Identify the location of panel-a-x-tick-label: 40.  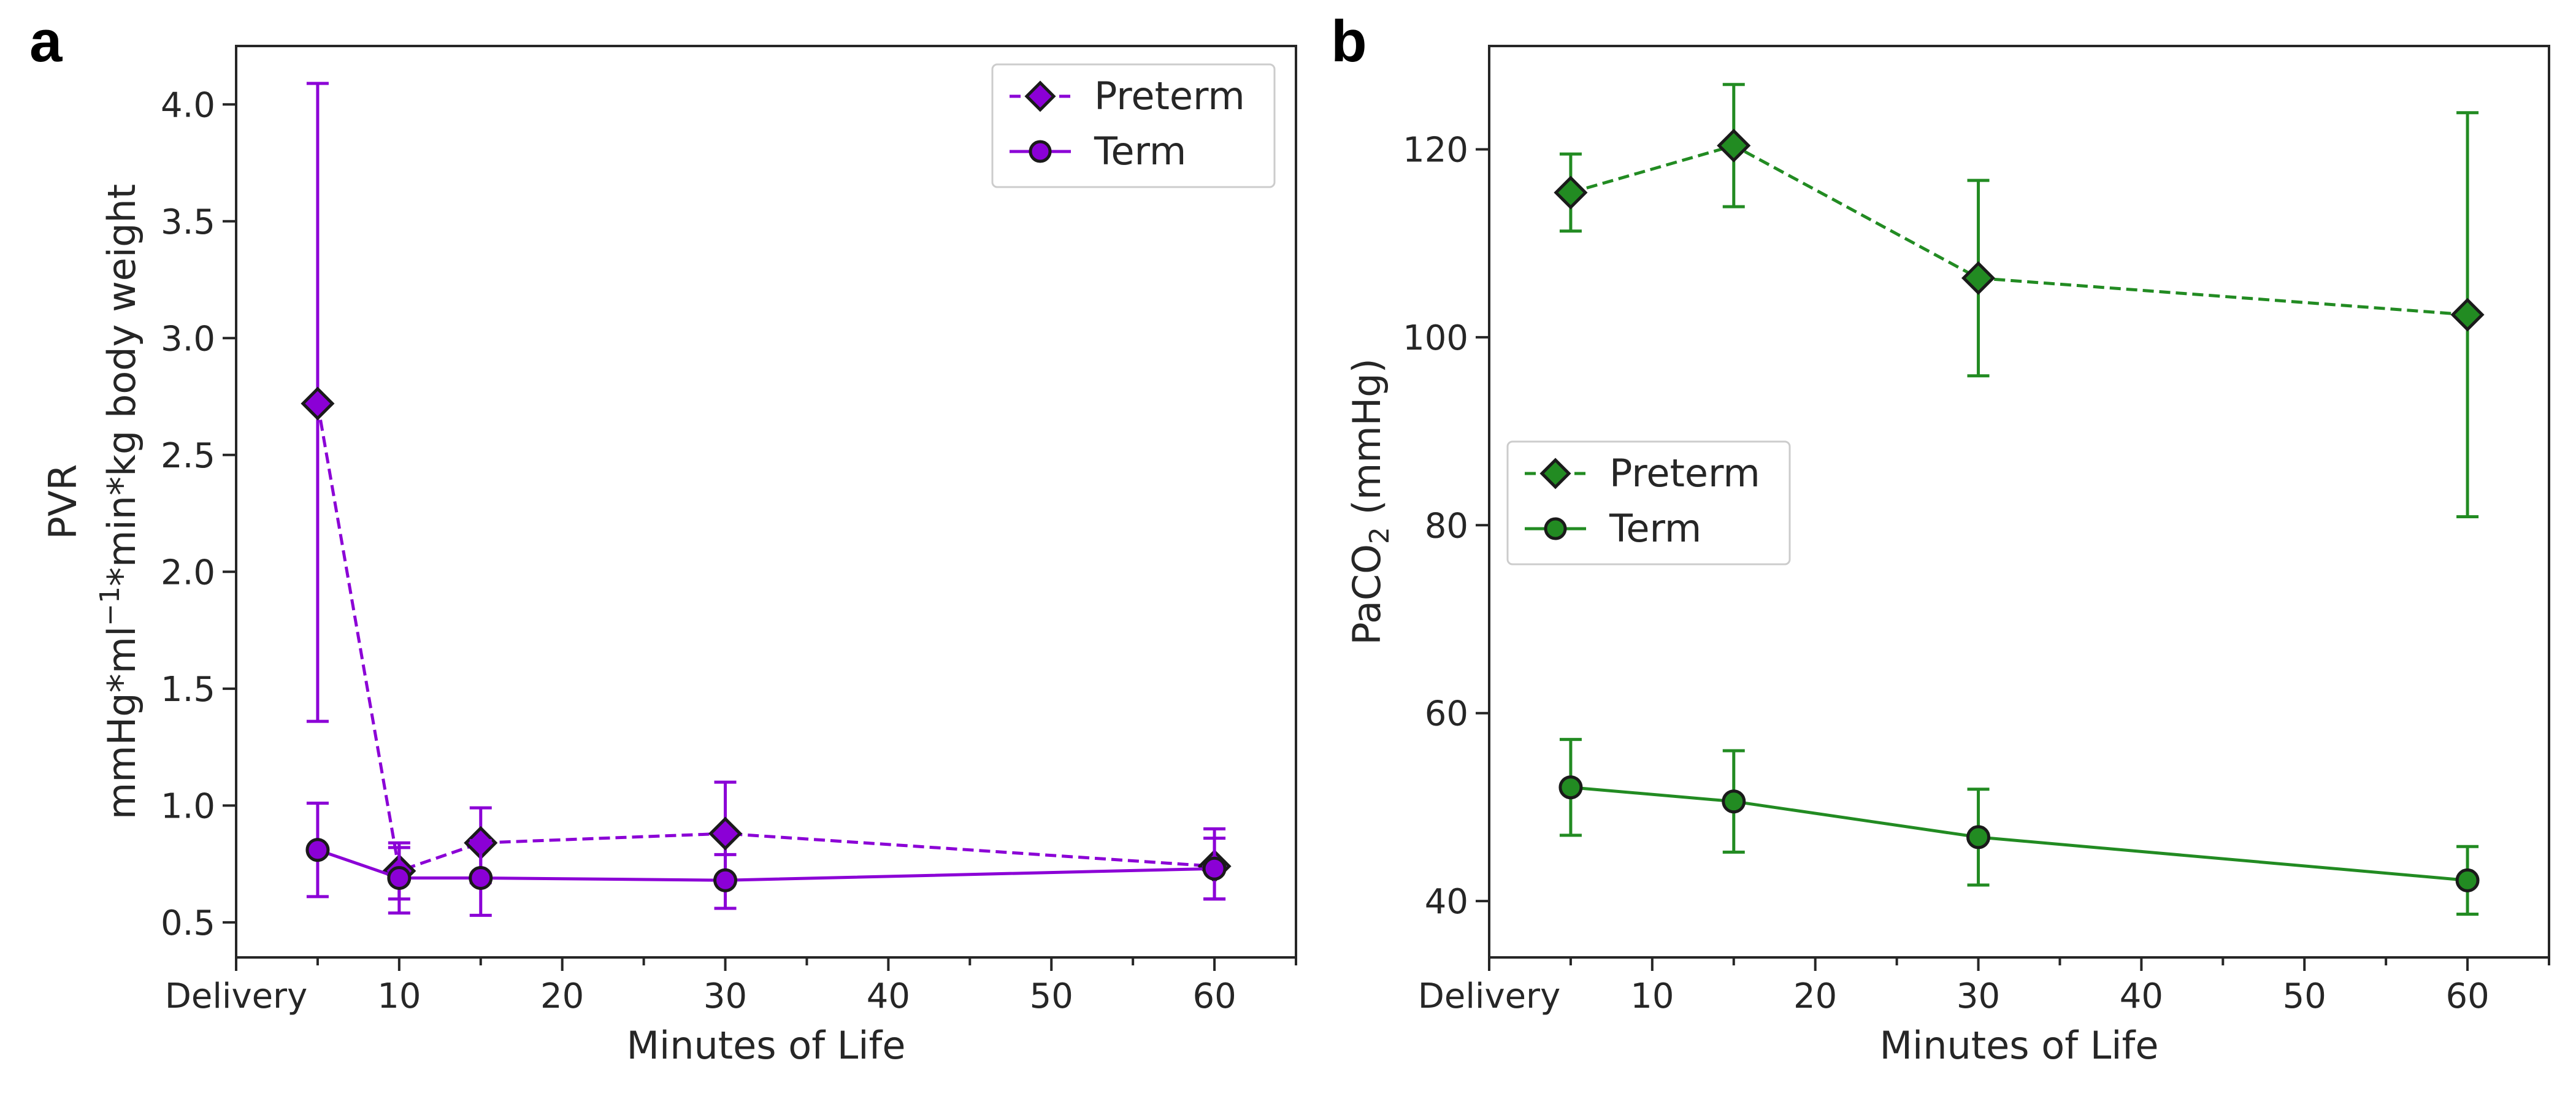
(888, 996).